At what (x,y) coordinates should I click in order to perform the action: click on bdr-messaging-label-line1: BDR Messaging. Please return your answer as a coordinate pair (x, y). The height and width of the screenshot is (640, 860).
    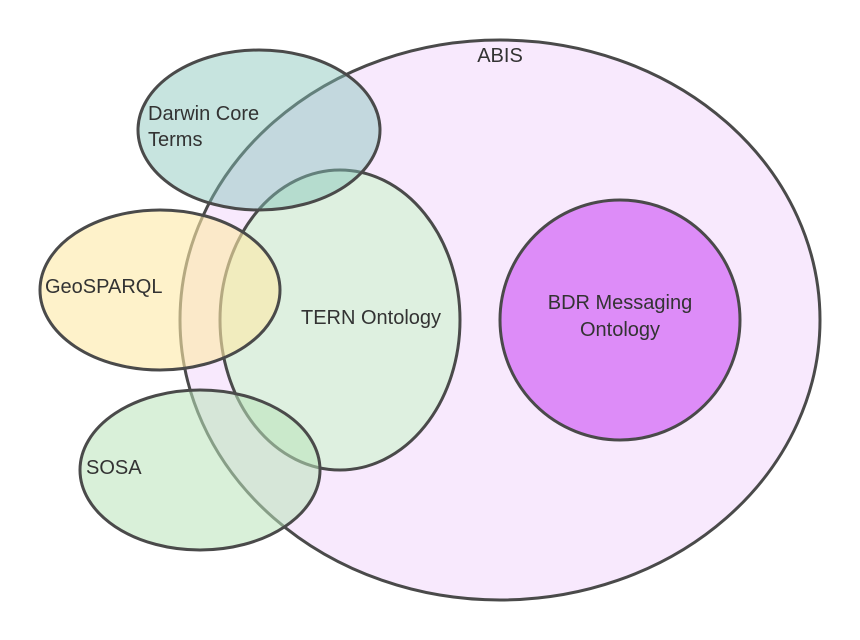
    Looking at the image, I should click on (620, 303).